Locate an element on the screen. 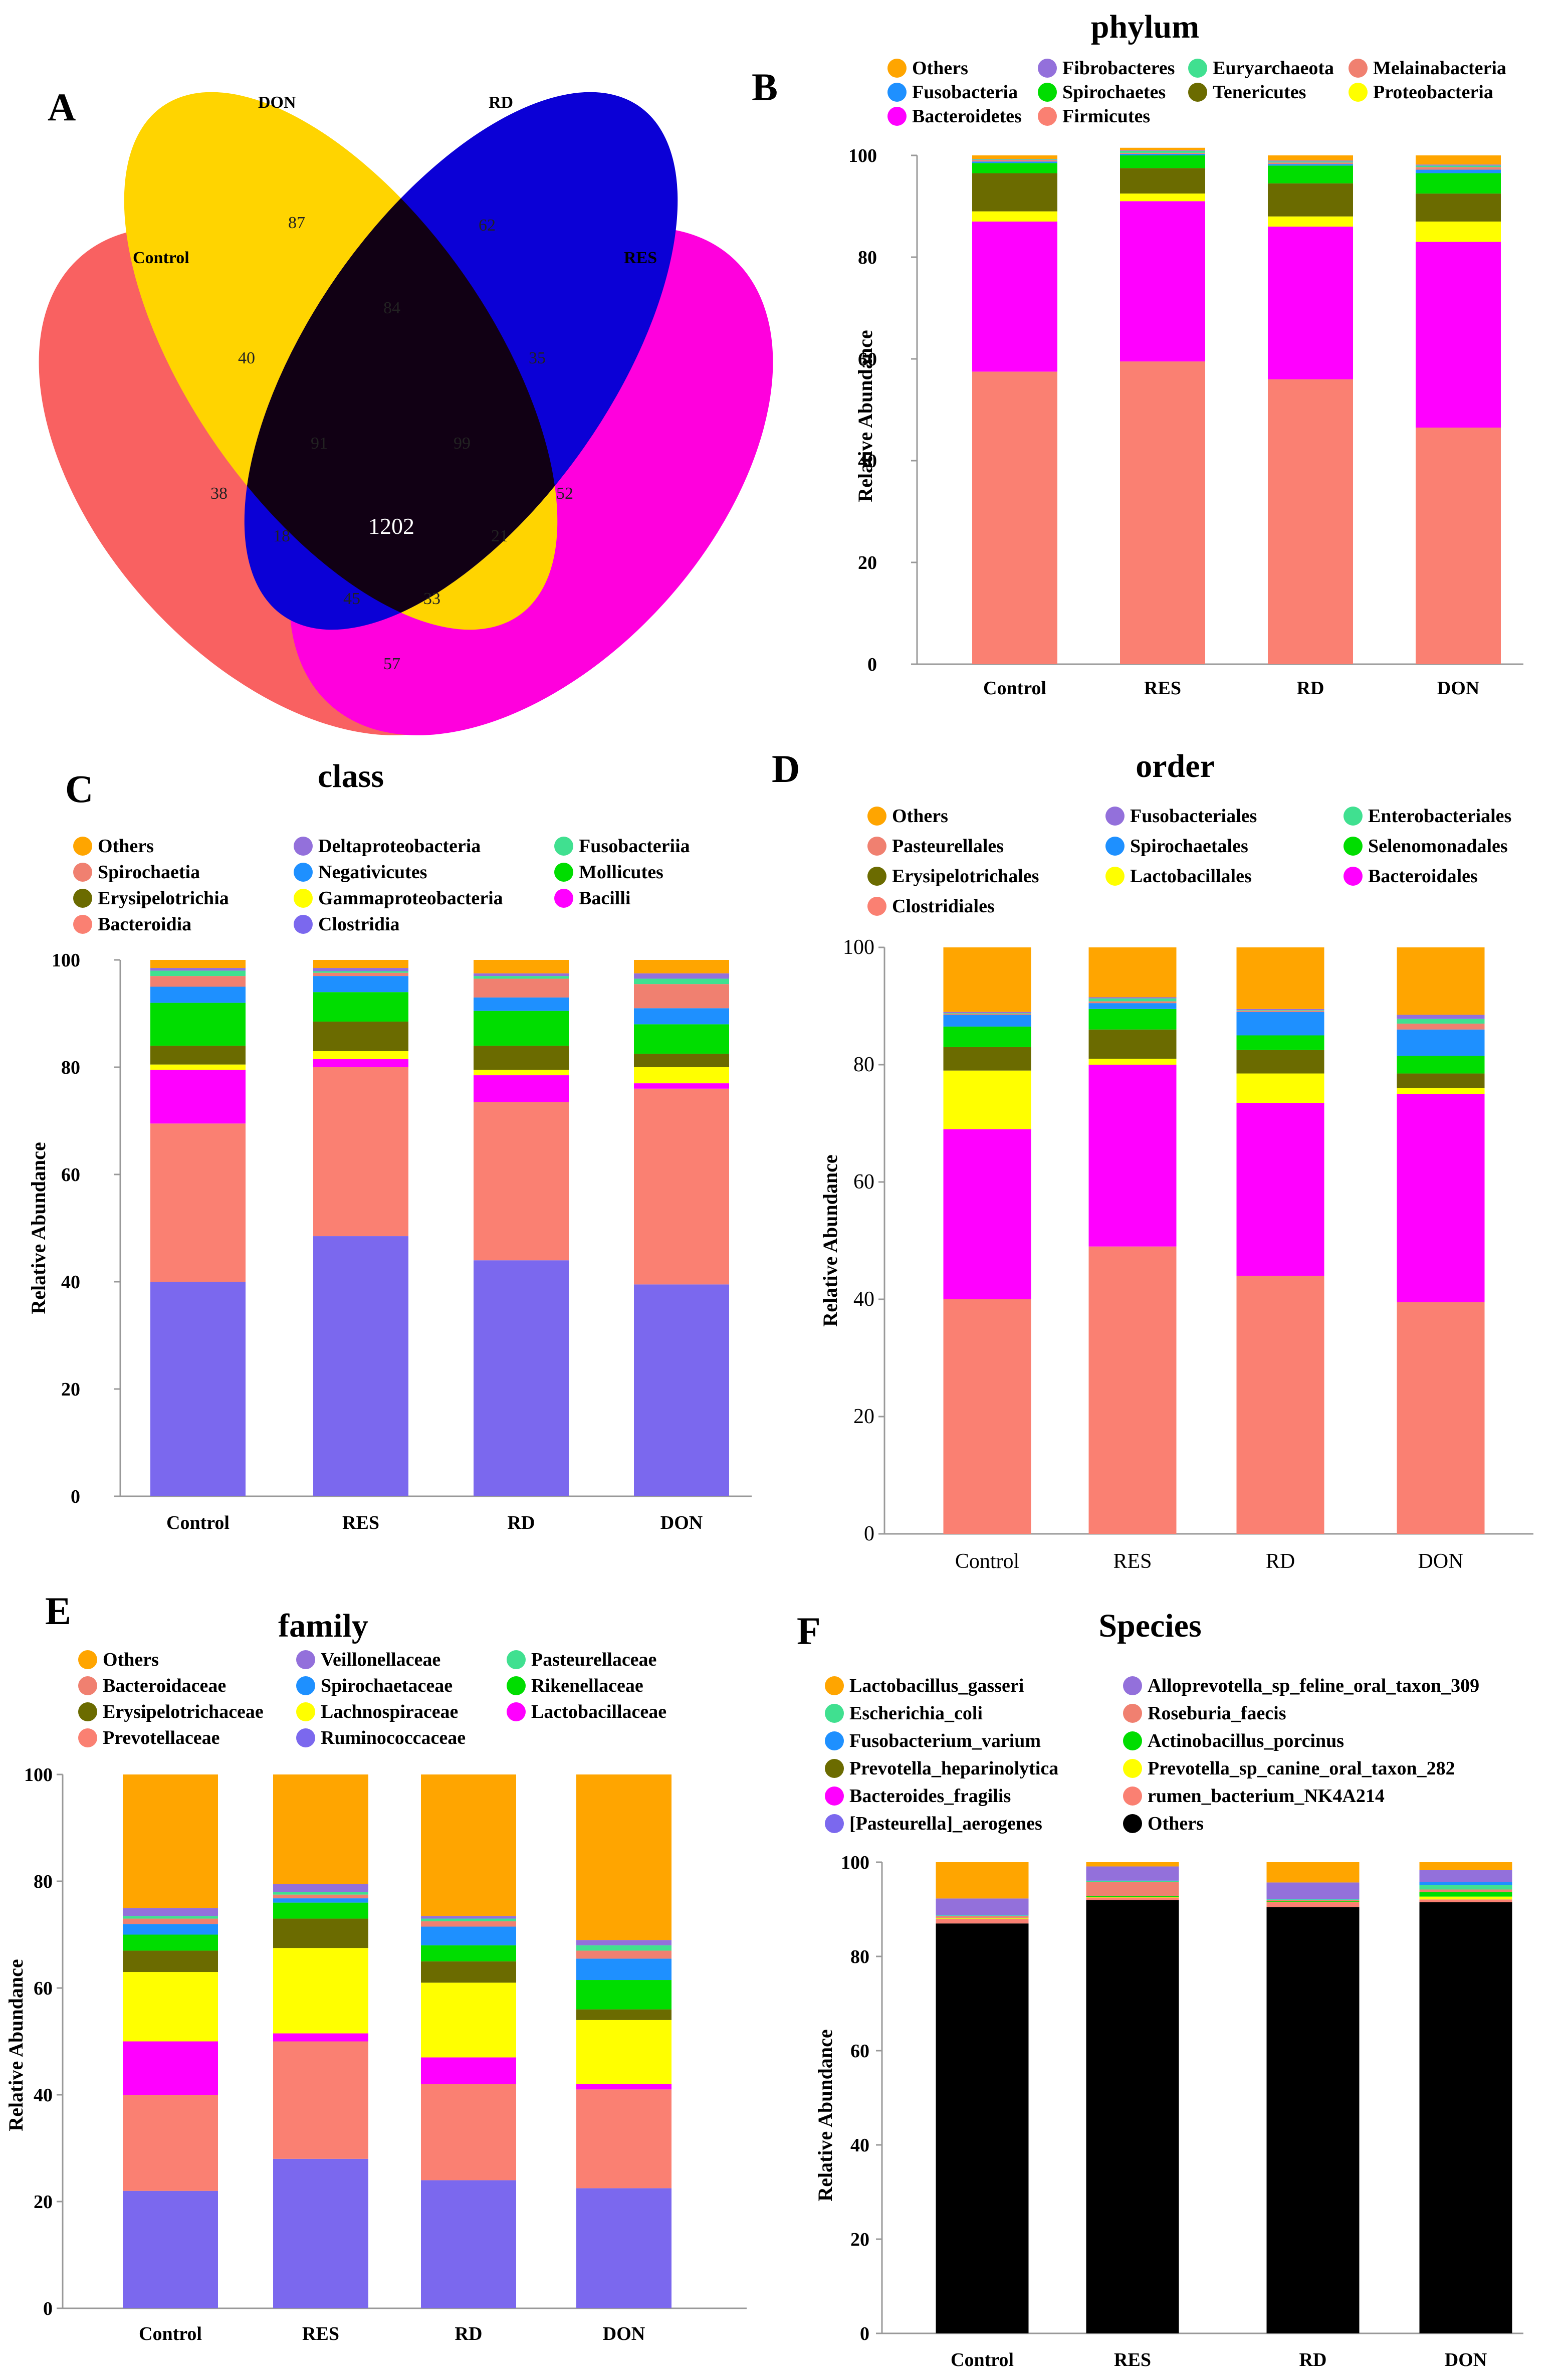 The height and width of the screenshot is (2380, 1568). y-tick-label: 100 is located at coordinates (855, 1862).